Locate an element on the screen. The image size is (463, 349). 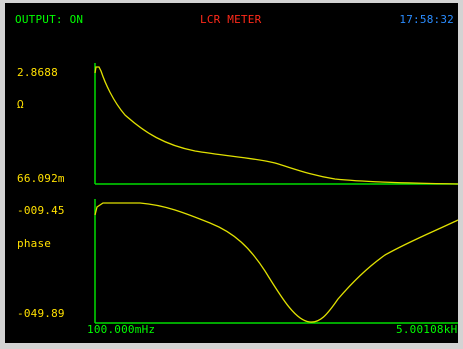
impedance-y-min: 66.092m is located at coordinates (41, 178).